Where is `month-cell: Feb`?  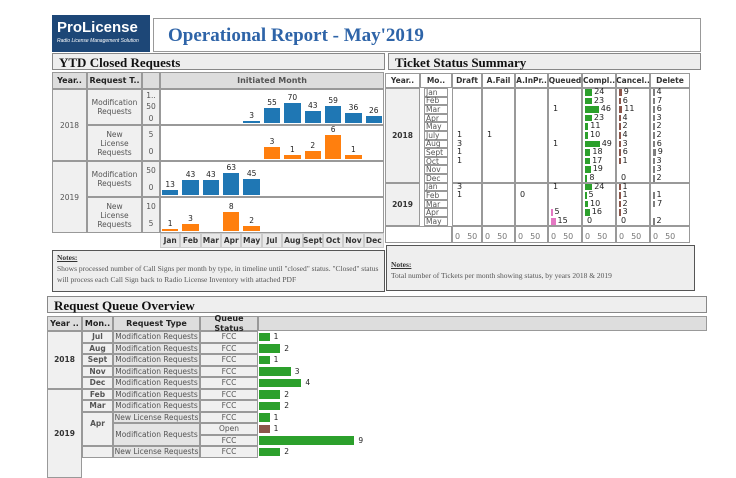 month-cell: Feb is located at coordinates (436, 101).